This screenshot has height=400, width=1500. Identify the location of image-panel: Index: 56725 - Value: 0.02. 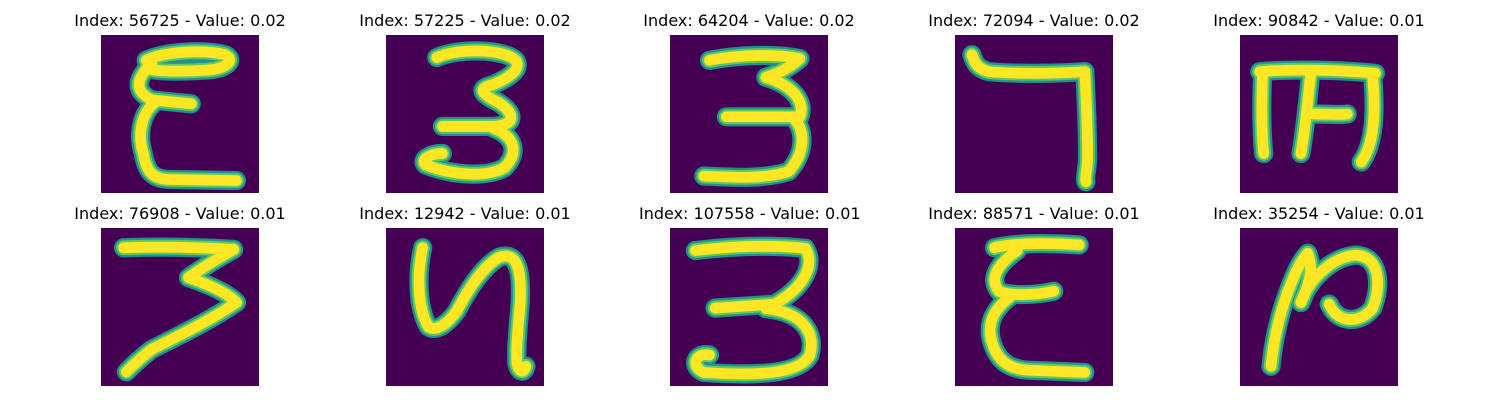
(180, 101).